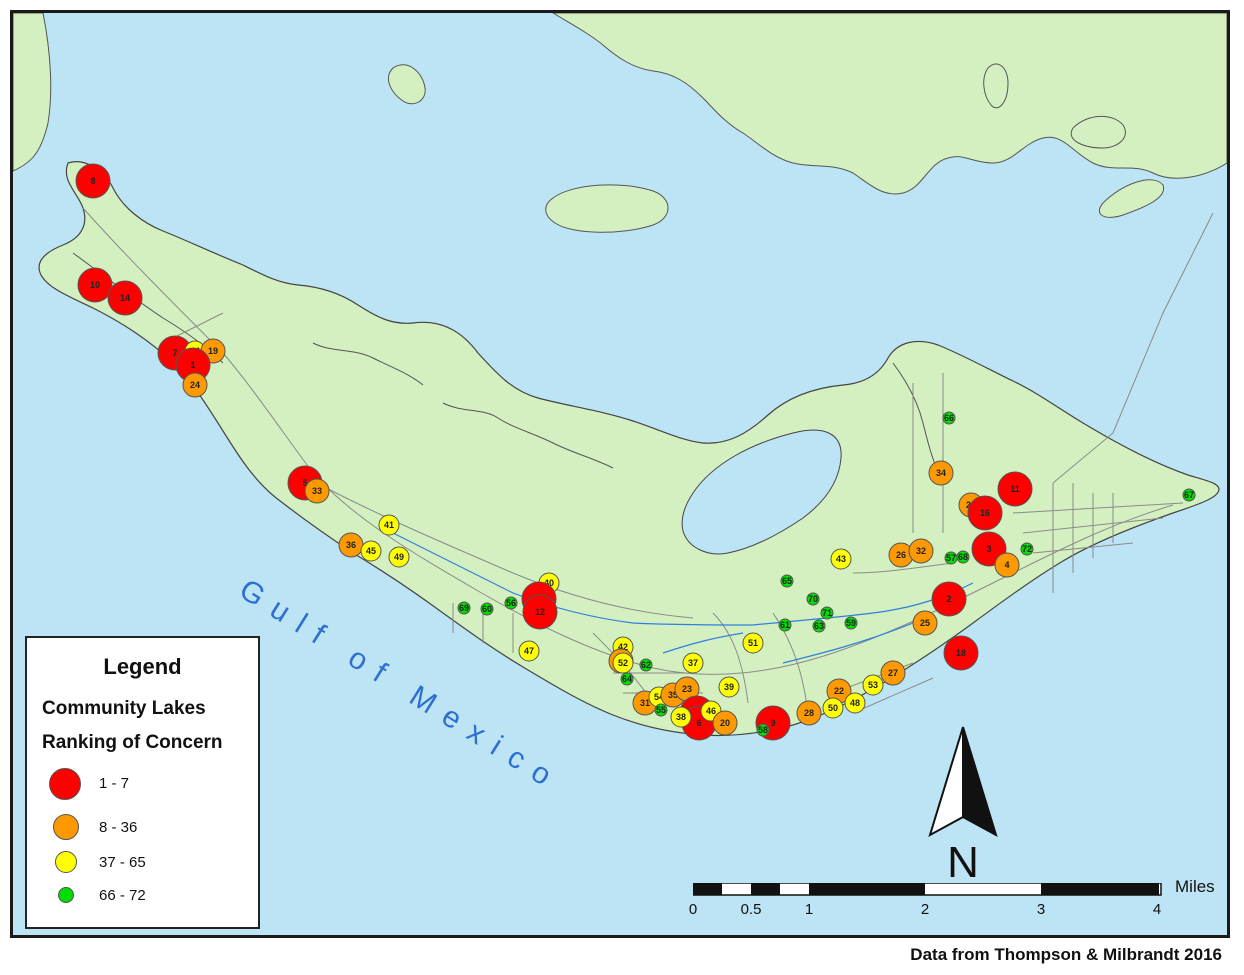 Image resolution: width=1244 pixels, height=975 pixels. Describe the element at coordinates (841, 559) in the screenshot. I see `lake-marker-43: 43` at that location.